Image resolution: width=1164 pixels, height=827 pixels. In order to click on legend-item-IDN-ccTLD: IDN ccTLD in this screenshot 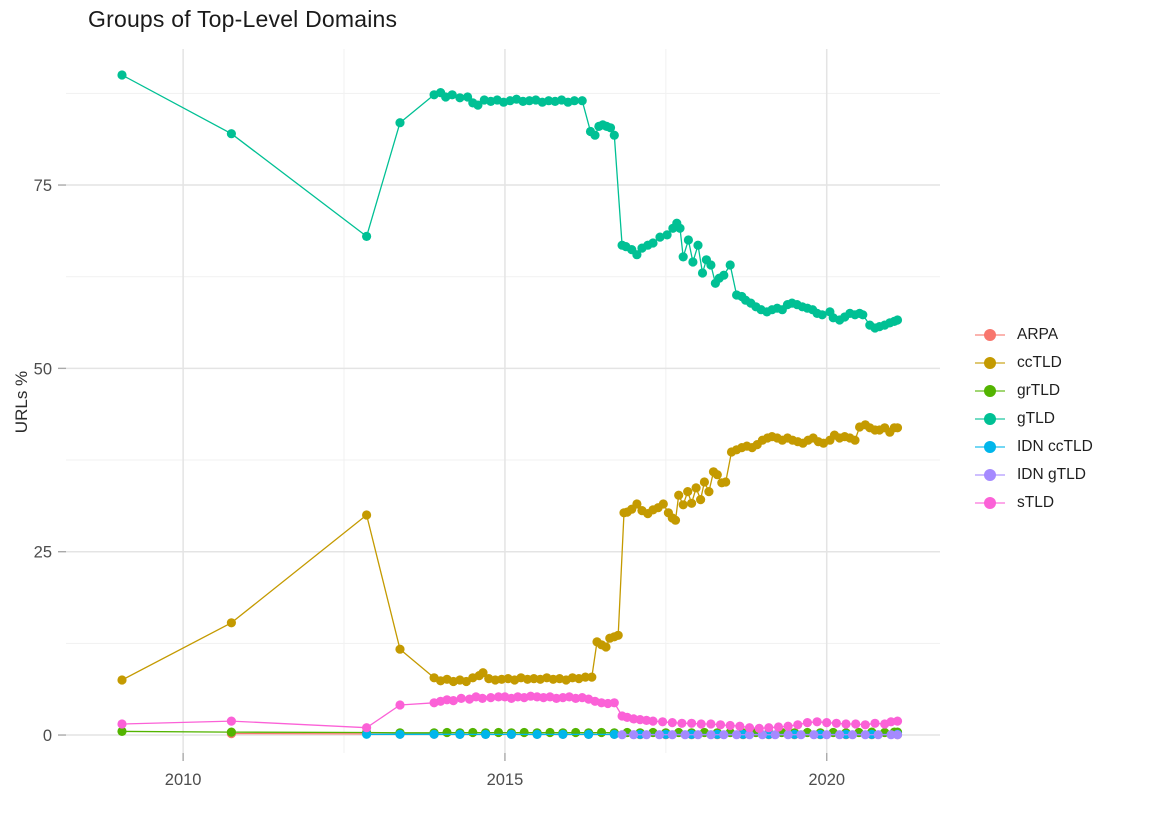, I will do `click(1034, 446)`.